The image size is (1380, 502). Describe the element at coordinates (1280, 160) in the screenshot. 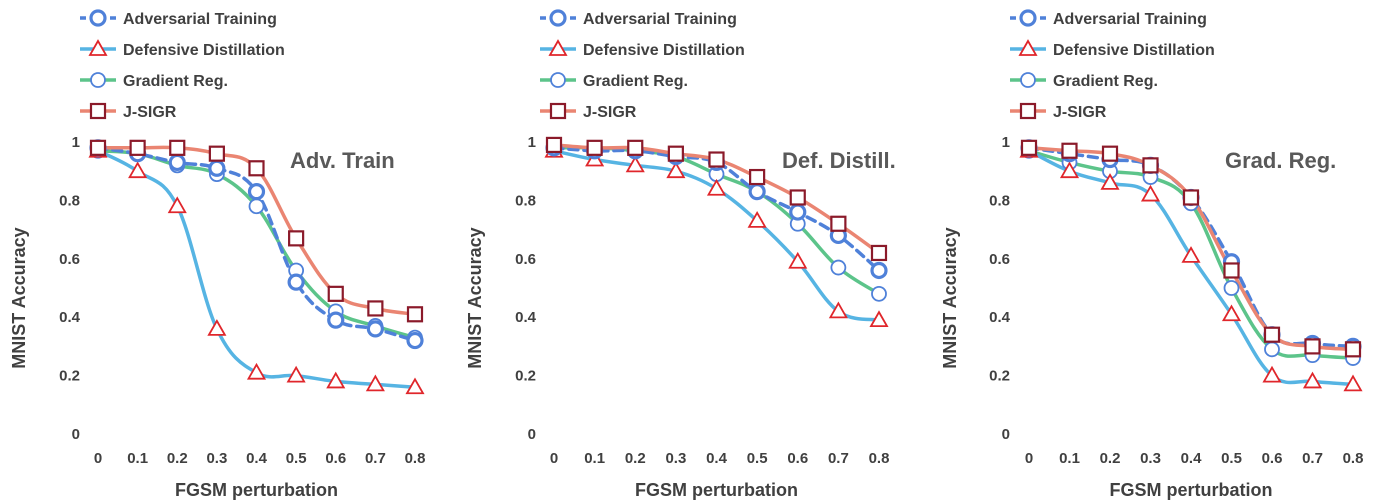

I see `chart-annotation: Grad. Reg.` at that location.